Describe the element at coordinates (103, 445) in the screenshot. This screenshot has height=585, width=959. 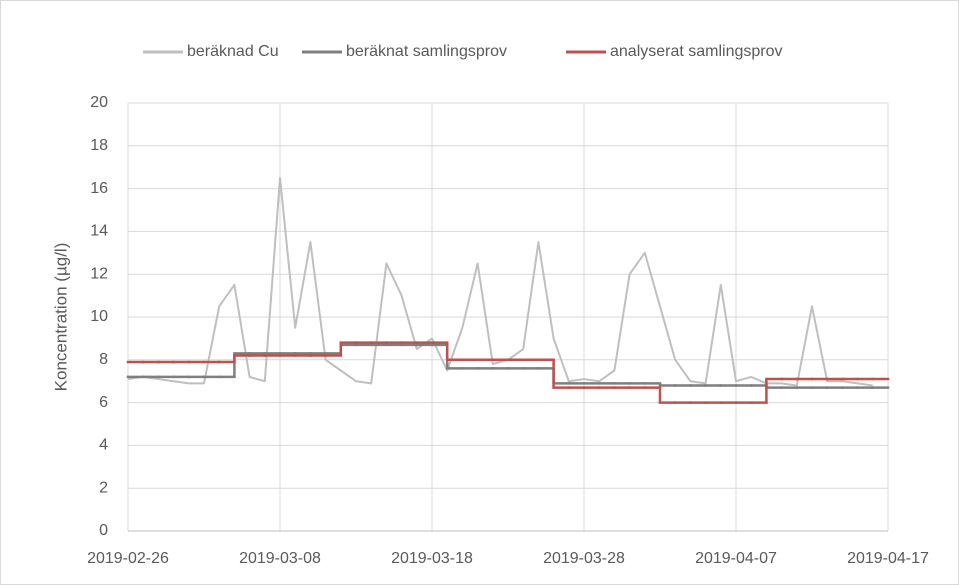
I see `y-tick-label: 4` at that location.